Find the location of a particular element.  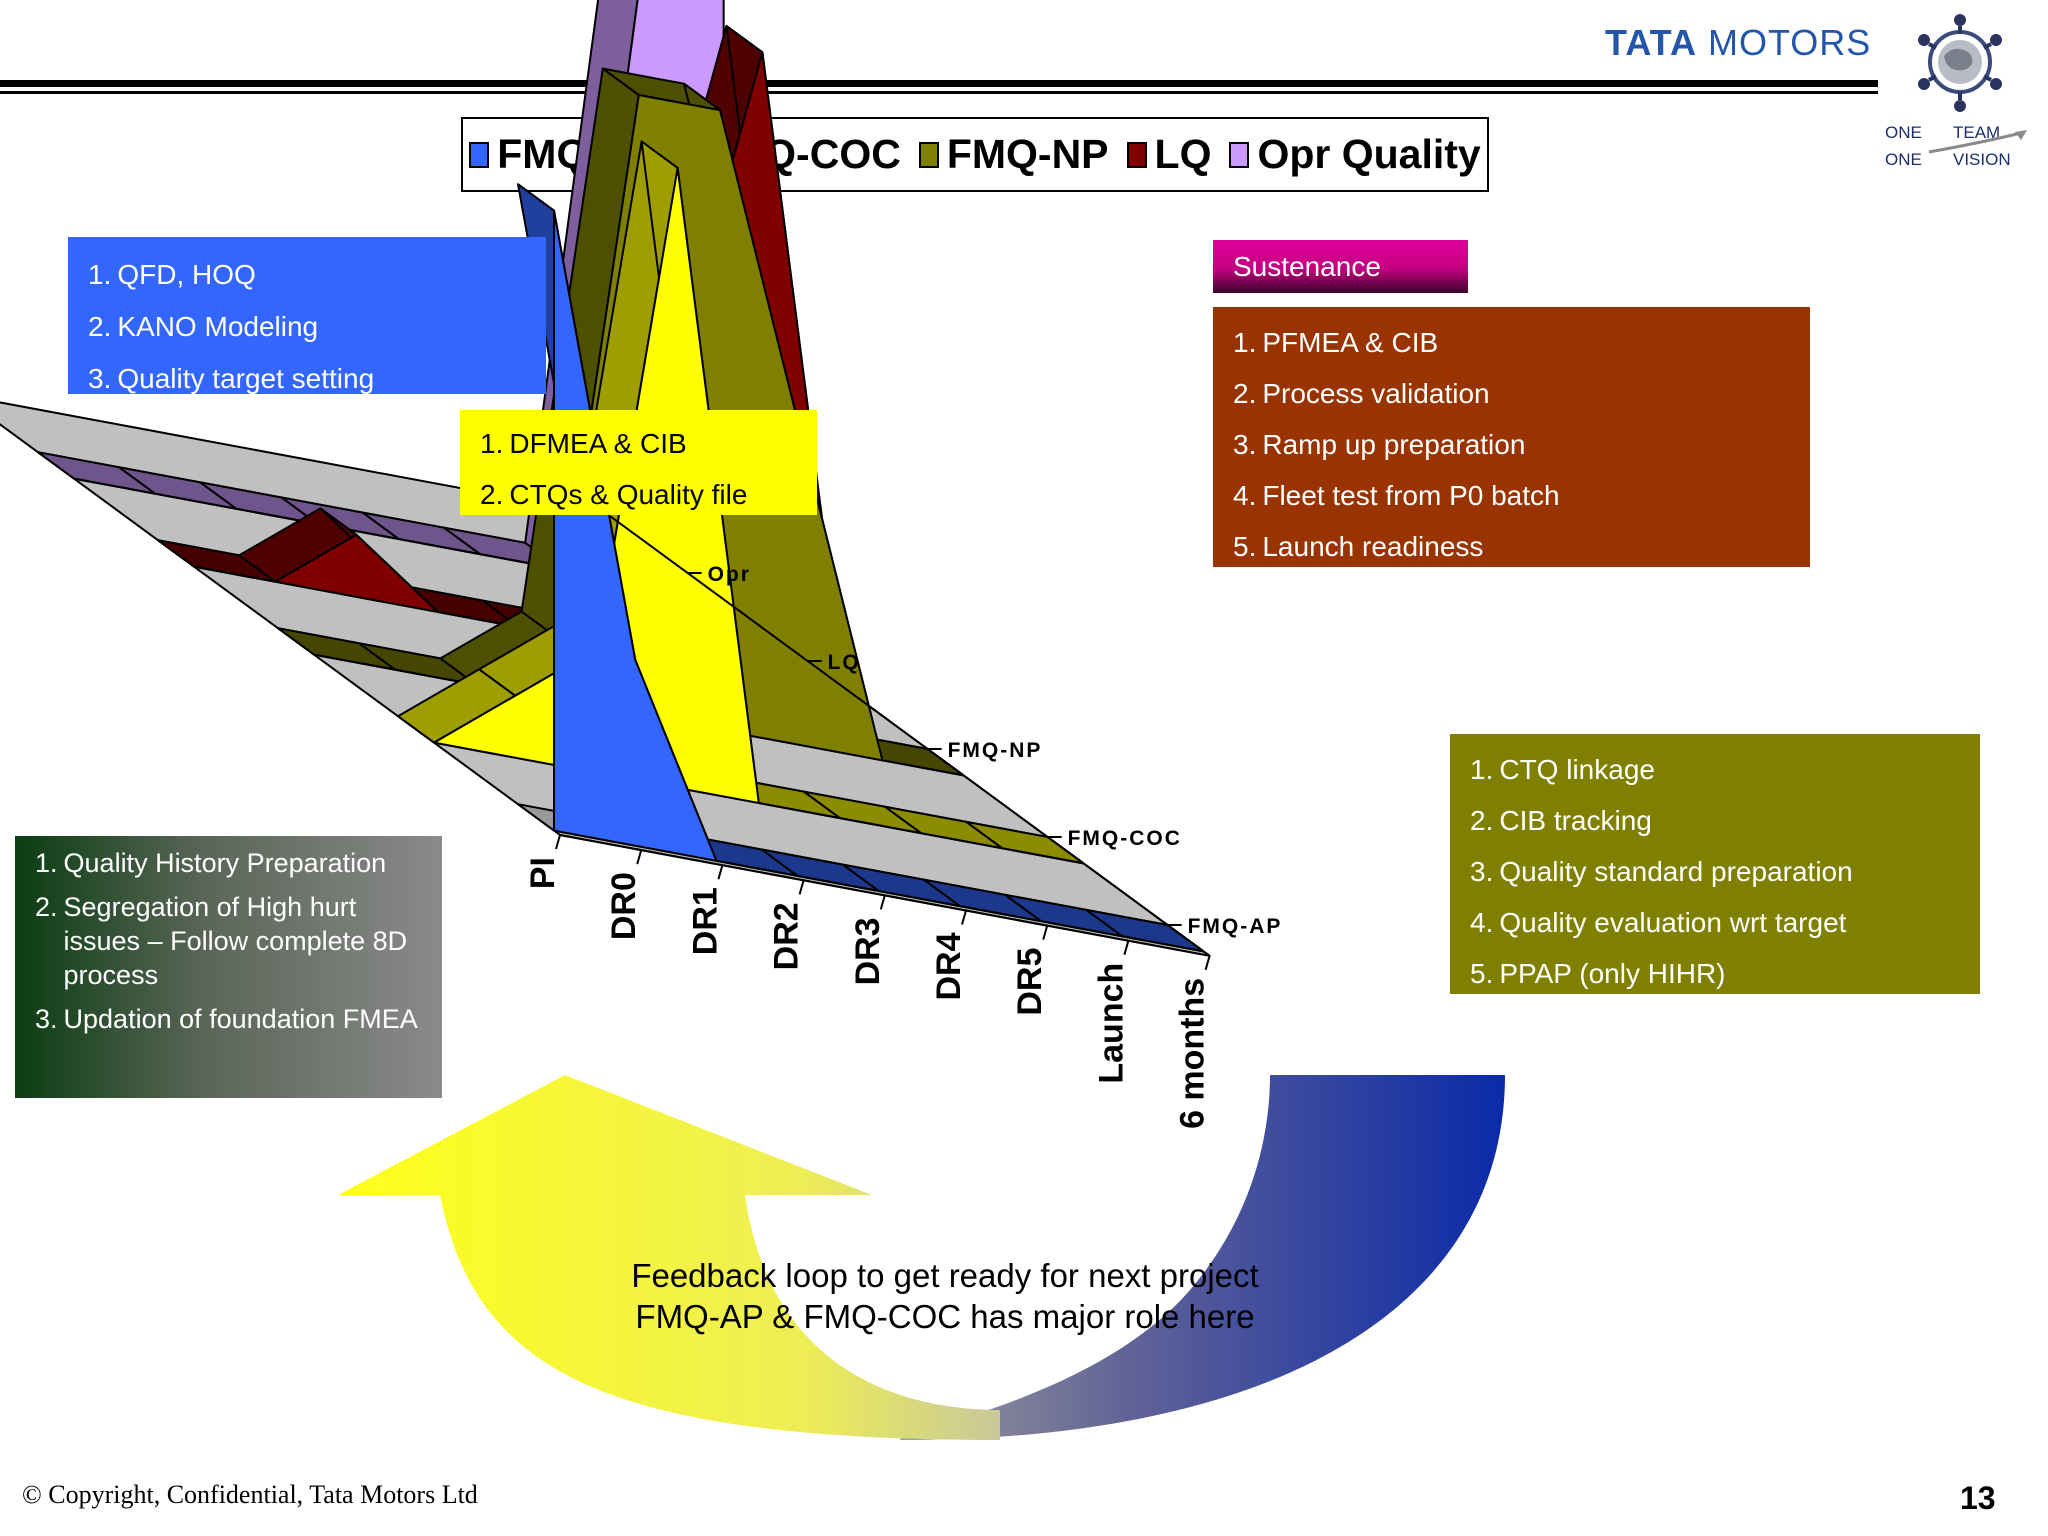

list-item: 1. Quality History Preparation is located at coordinates (228, 863).